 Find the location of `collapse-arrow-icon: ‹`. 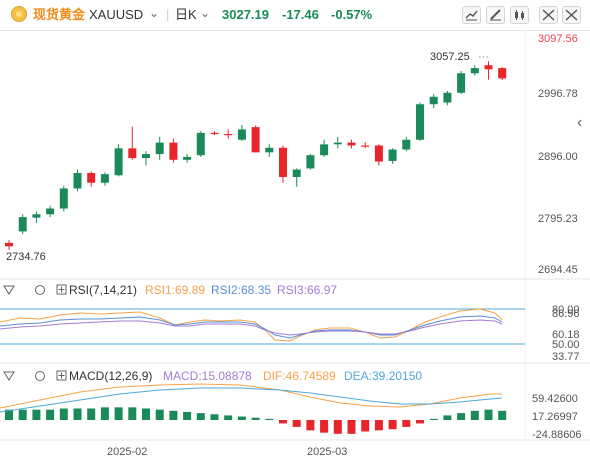

collapse-arrow-icon: ‹ is located at coordinates (579, 122).